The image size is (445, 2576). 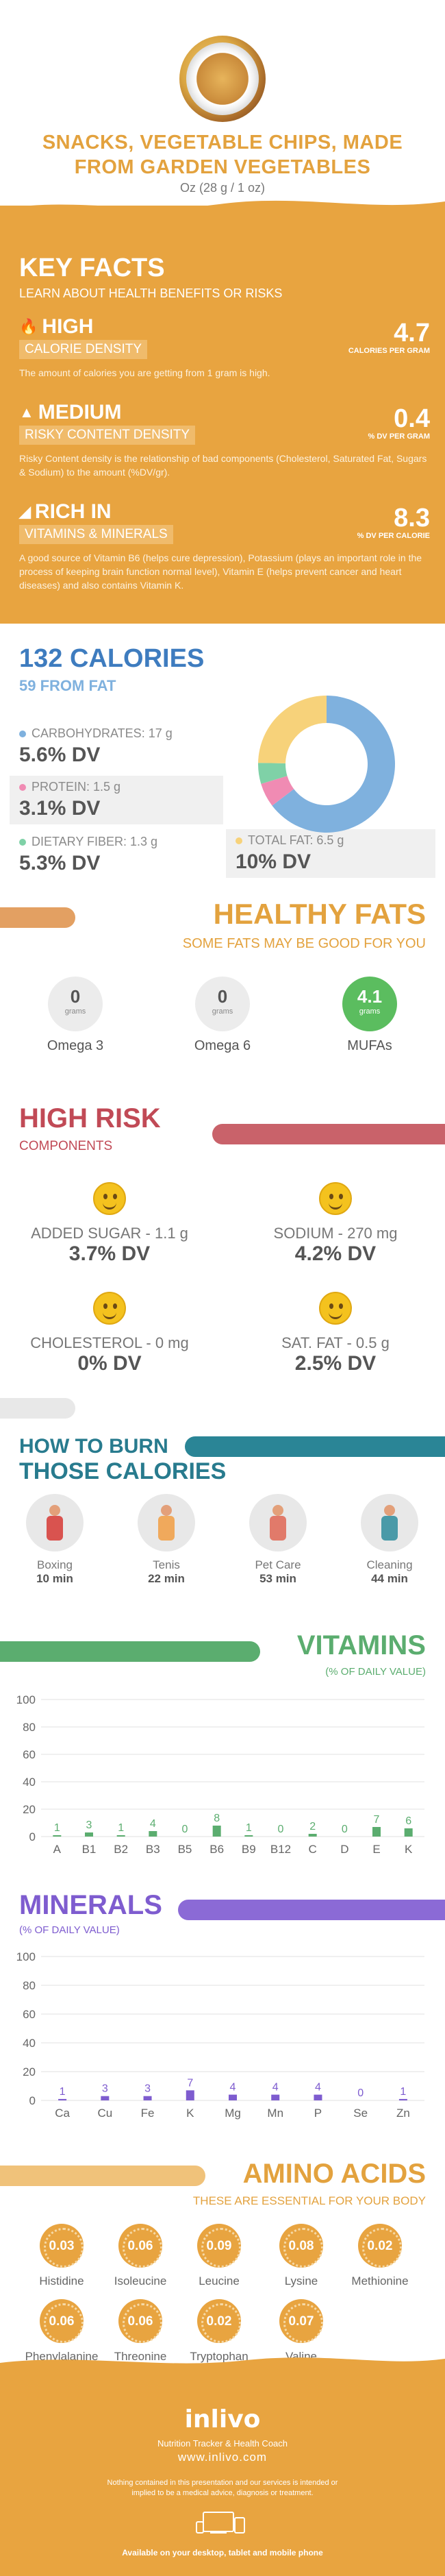 I want to click on activity-boxing: Boxing 10 min, so click(x=54, y=1540).